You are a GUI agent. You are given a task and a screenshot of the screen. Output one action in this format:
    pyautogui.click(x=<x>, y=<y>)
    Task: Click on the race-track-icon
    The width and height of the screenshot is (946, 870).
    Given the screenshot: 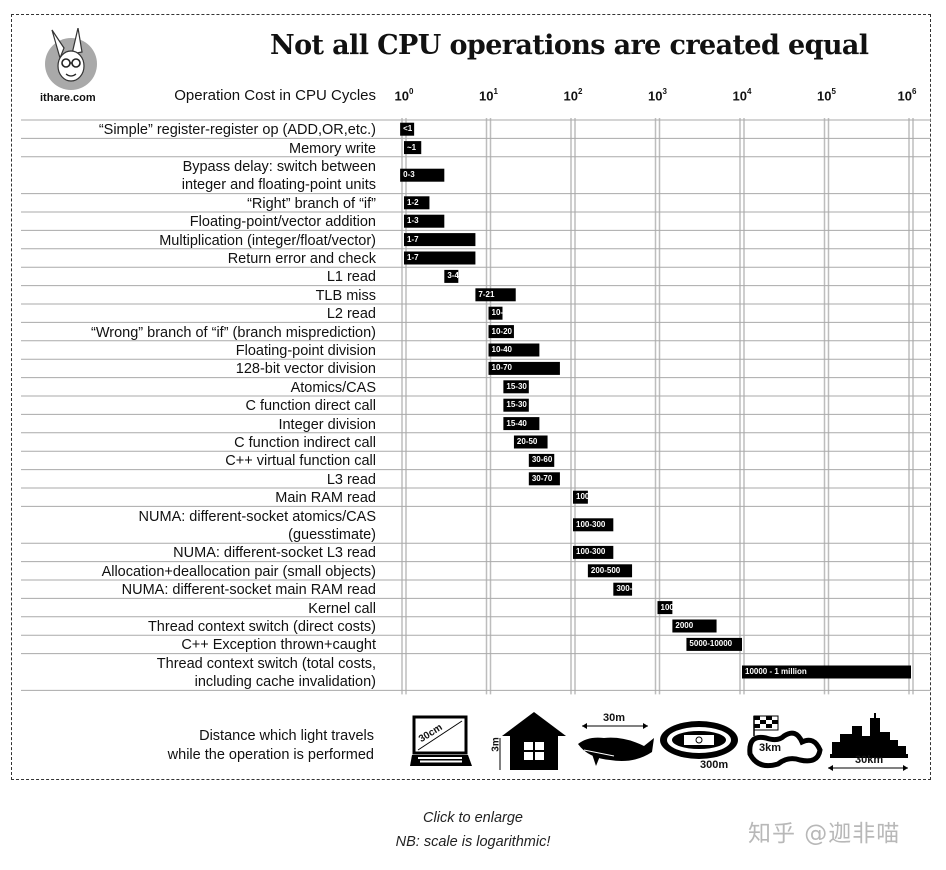 What is the action you would take?
    pyautogui.click(x=785, y=742)
    